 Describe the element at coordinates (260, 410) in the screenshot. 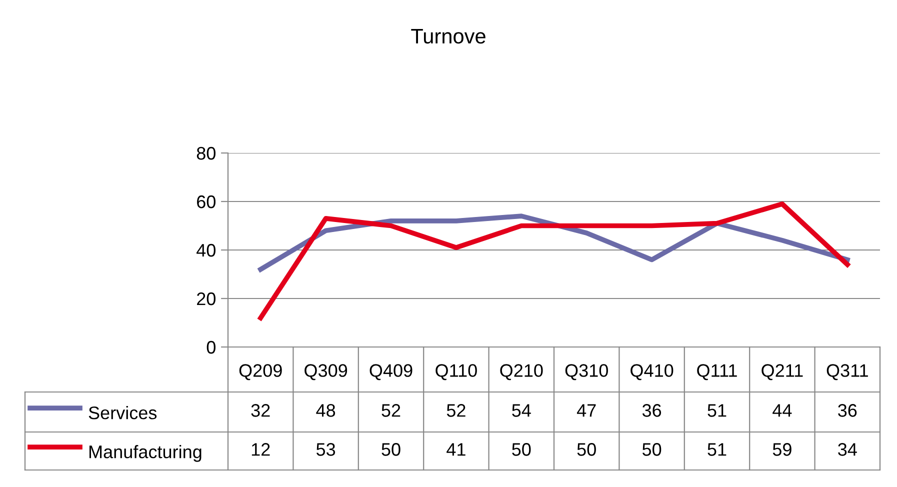

I see `data-label: 32` at that location.